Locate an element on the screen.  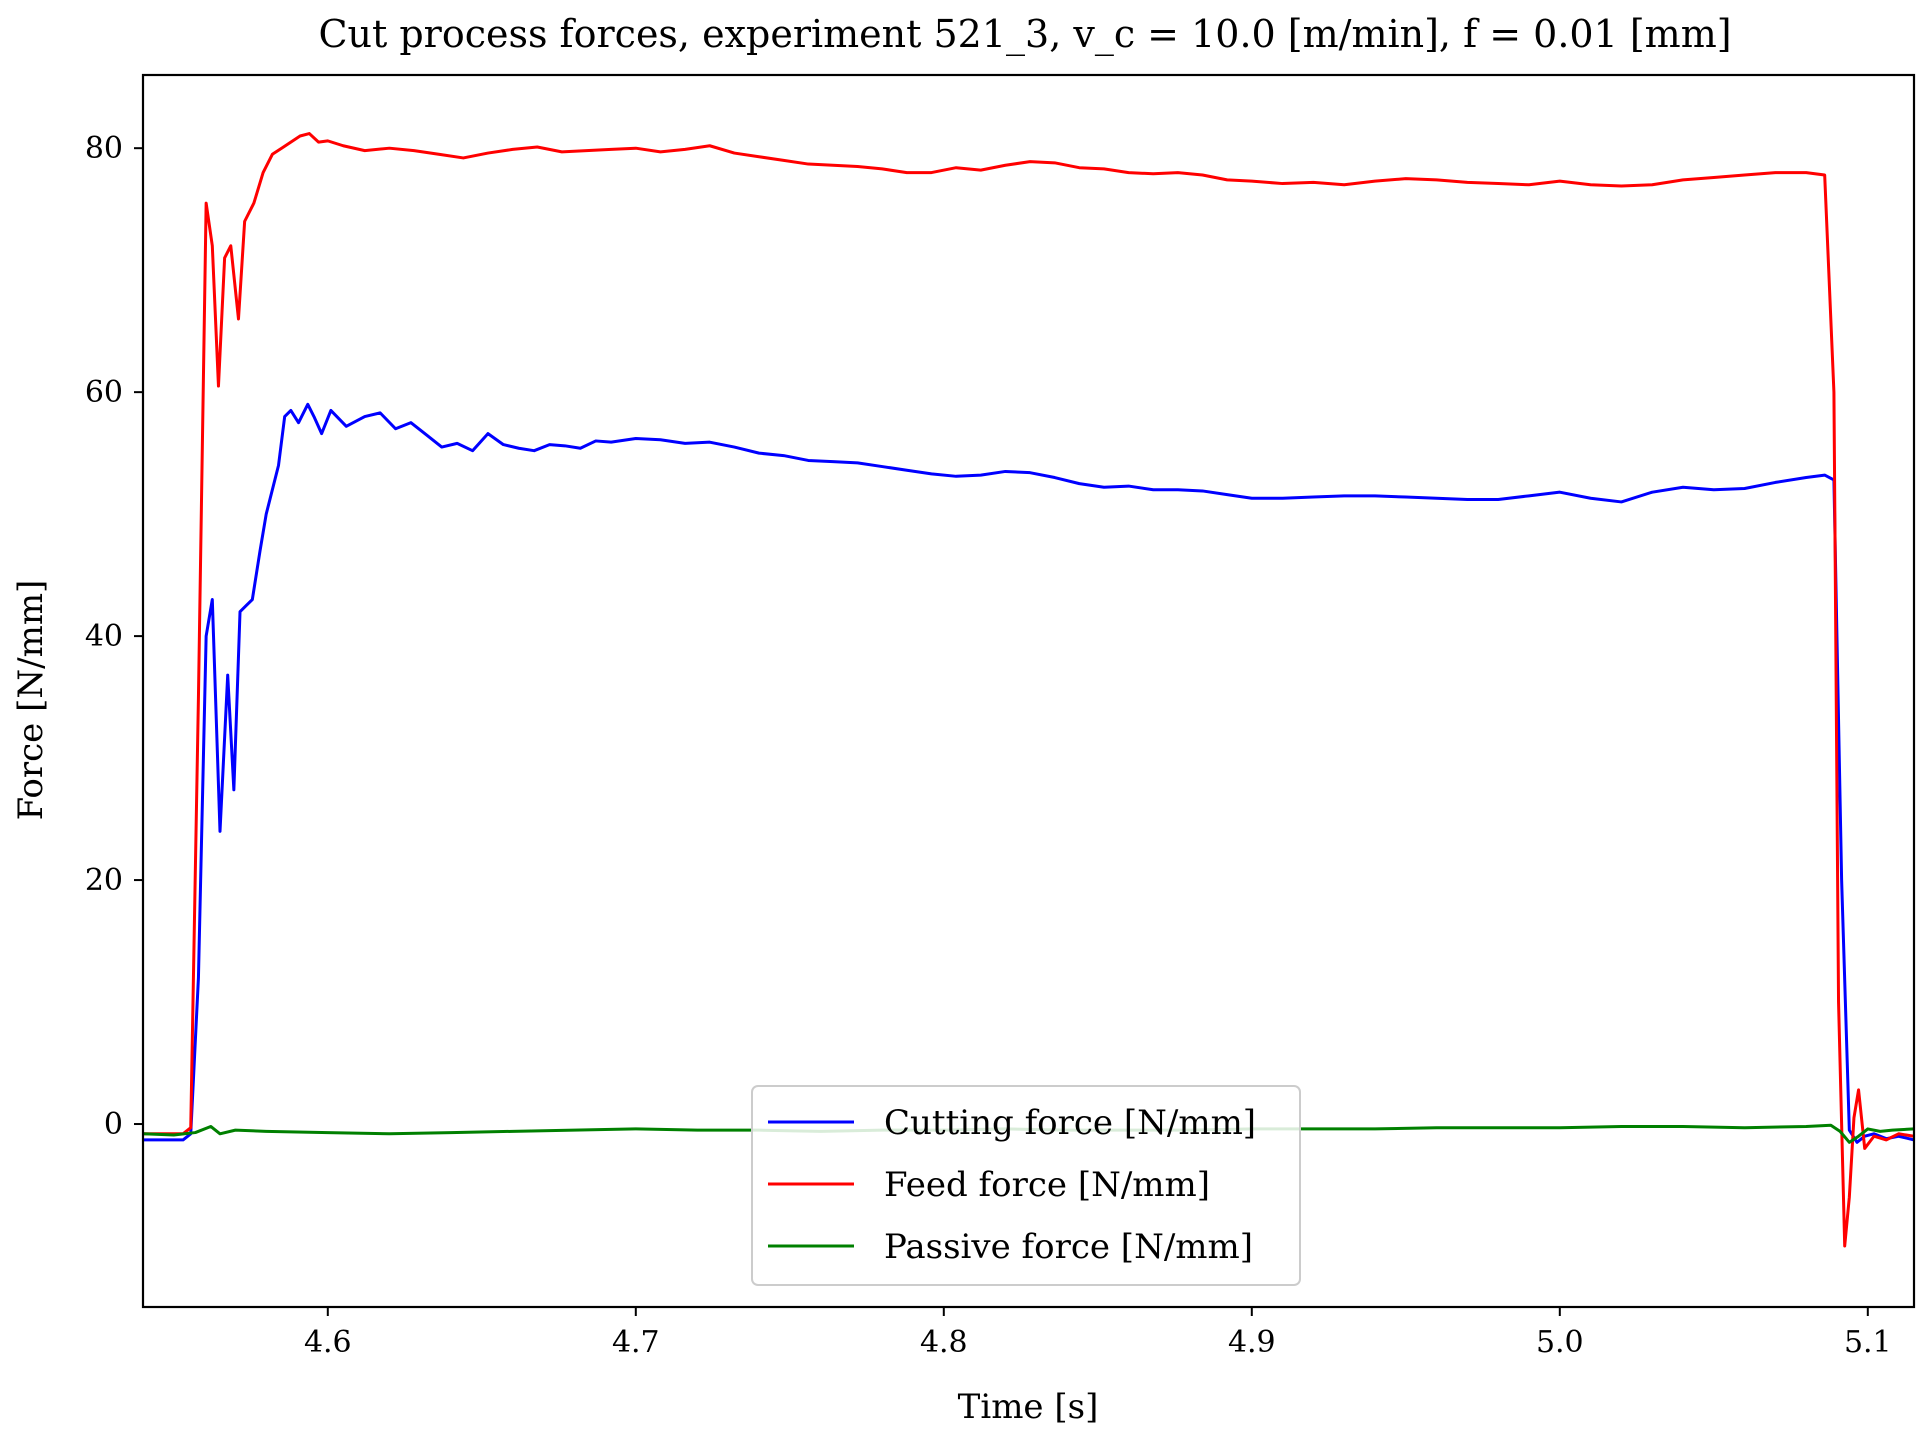
legend-box is located at coordinates (1026, 1185).